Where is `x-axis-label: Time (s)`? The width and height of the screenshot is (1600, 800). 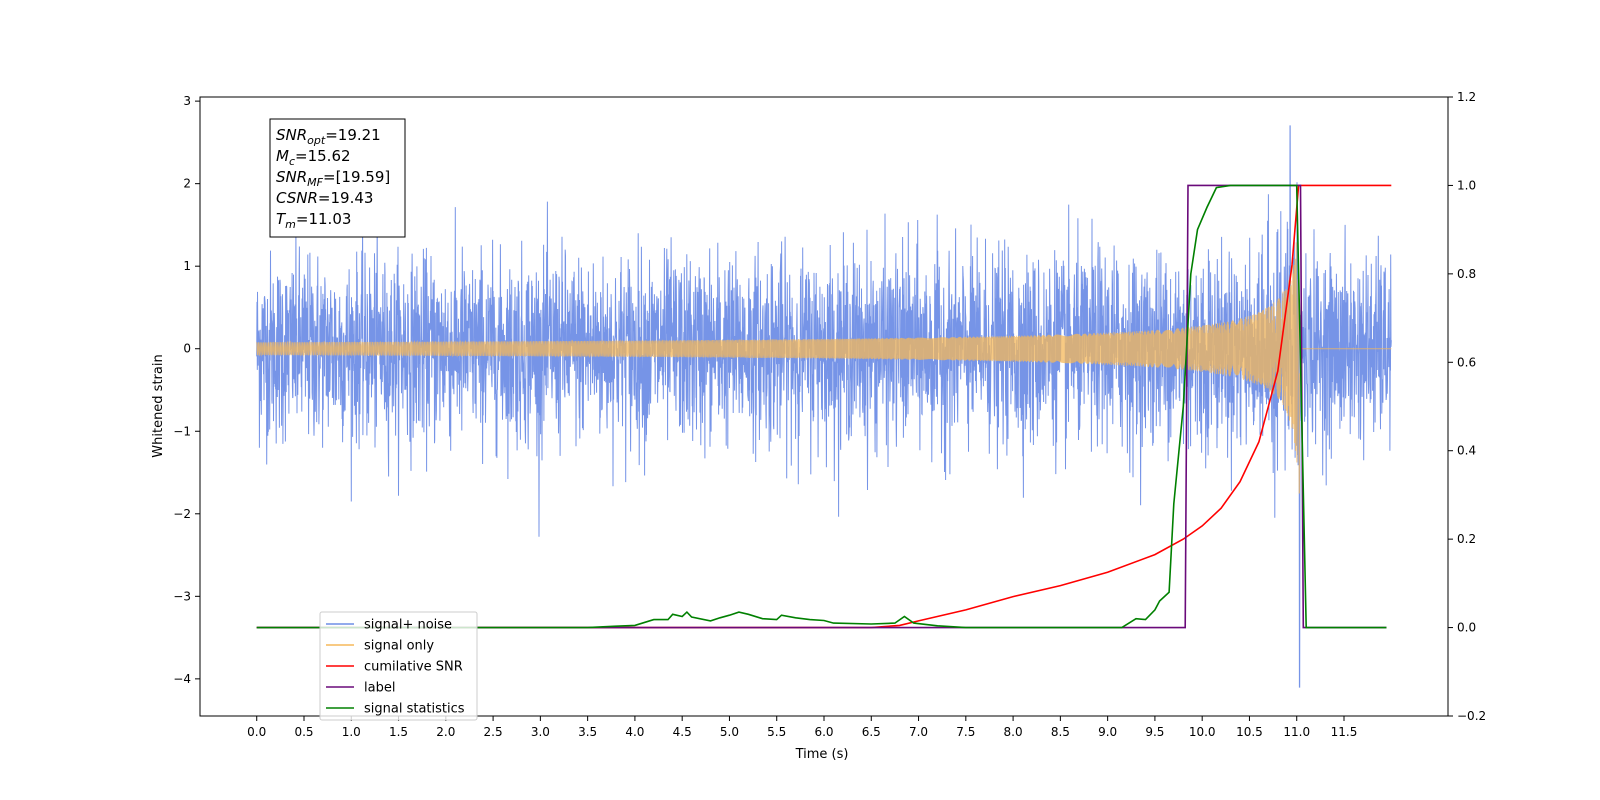 x-axis-label: Time (s) is located at coordinates (822, 754).